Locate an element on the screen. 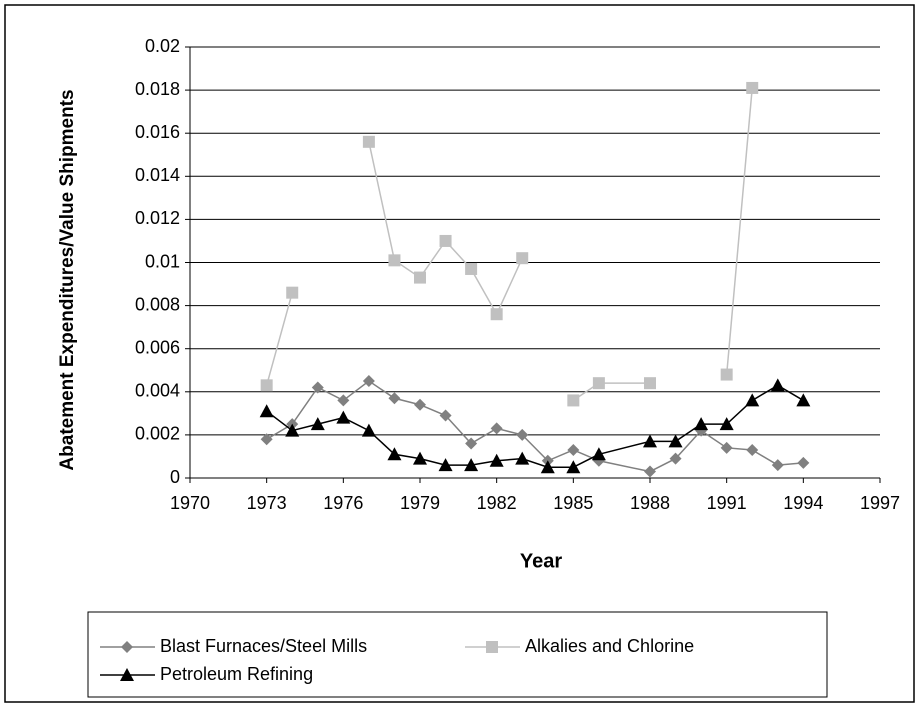  y-tick-label: 0.02 is located at coordinates (162, 46).